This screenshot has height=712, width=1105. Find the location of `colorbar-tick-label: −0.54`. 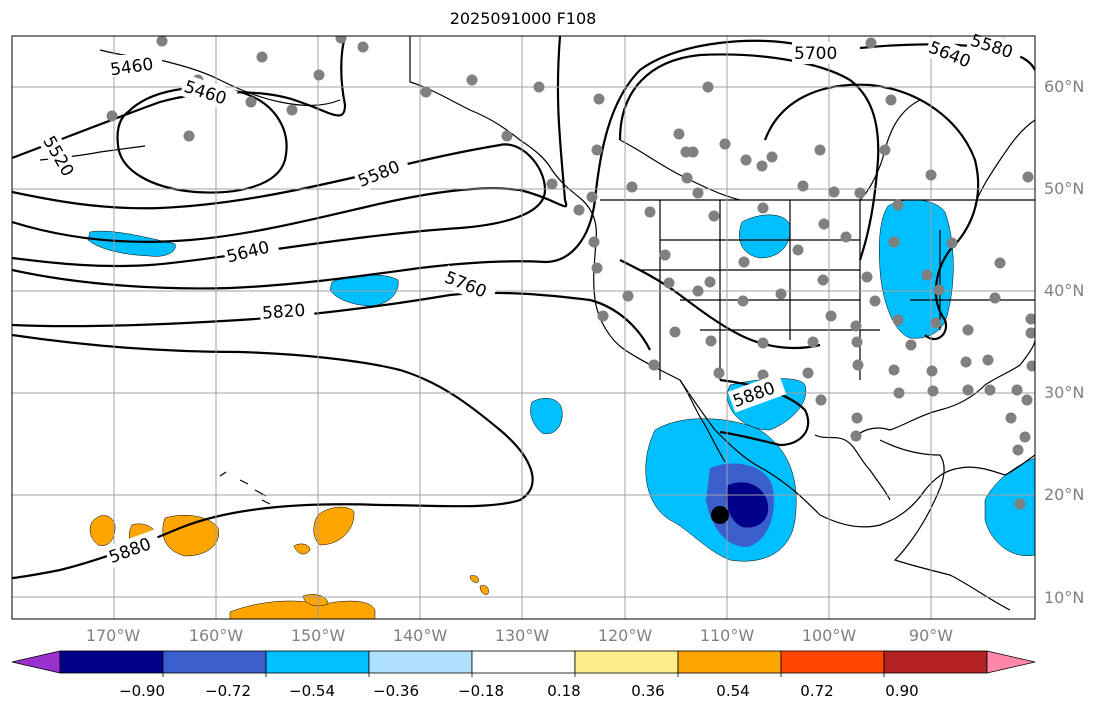

colorbar-tick-label: −0.54 is located at coordinates (312, 691).